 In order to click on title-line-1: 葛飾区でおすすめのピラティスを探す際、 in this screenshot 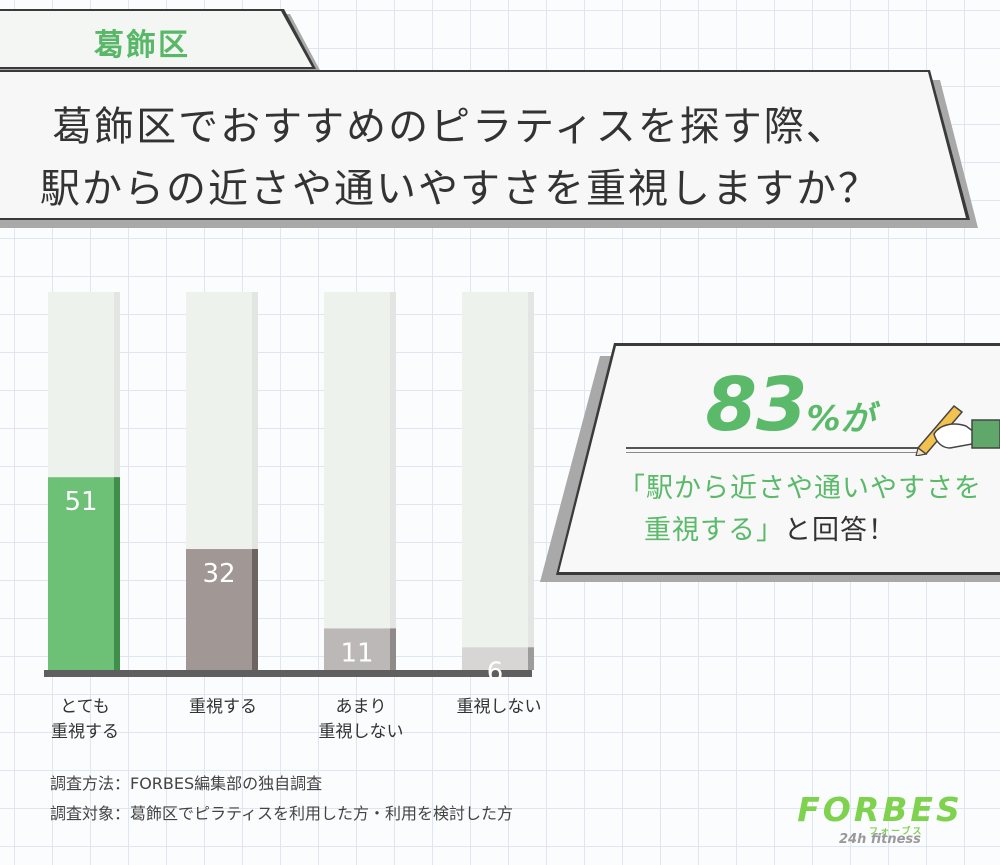, I will do `click(450, 127)`.